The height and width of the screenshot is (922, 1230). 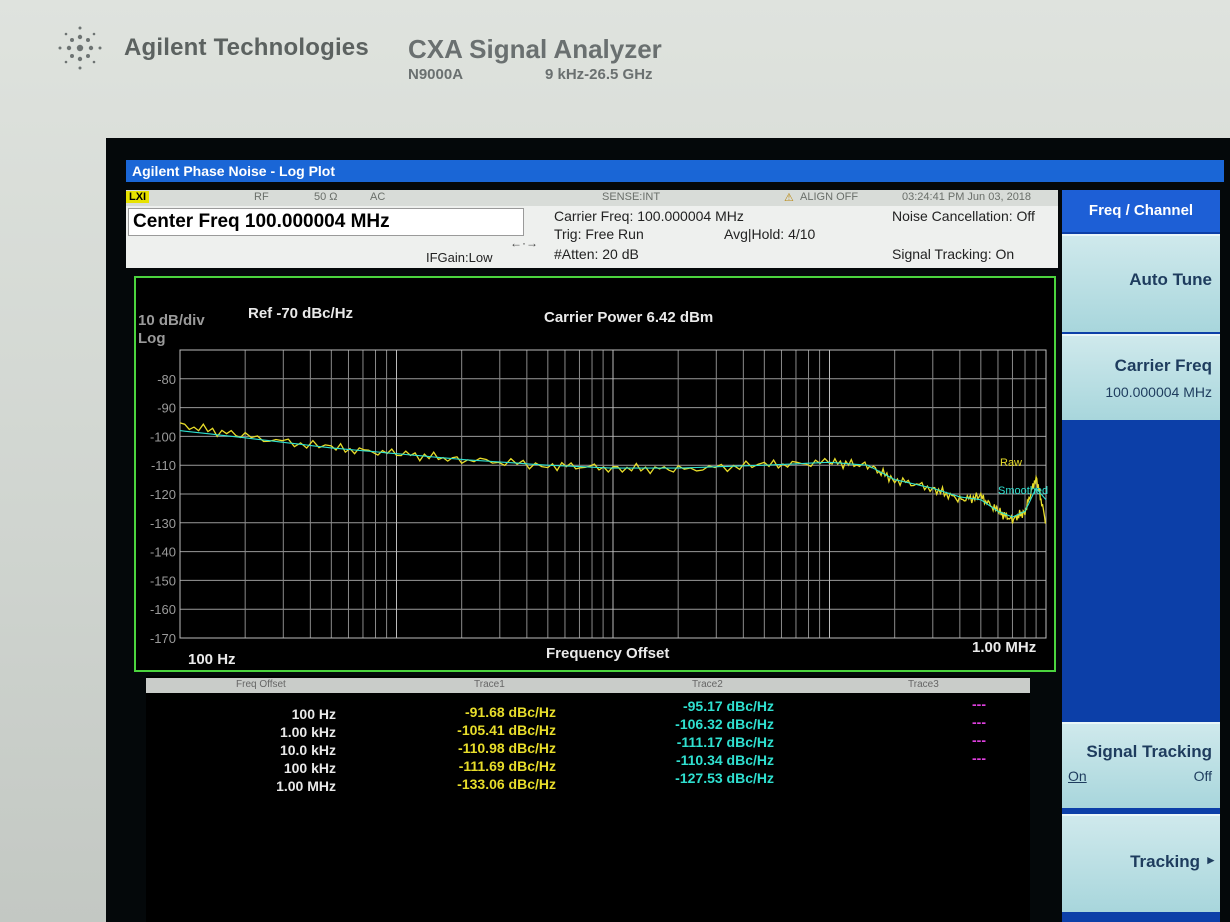 What do you see at coordinates (378, 197) in the screenshot?
I see `coupling-label: AC` at bounding box center [378, 197].